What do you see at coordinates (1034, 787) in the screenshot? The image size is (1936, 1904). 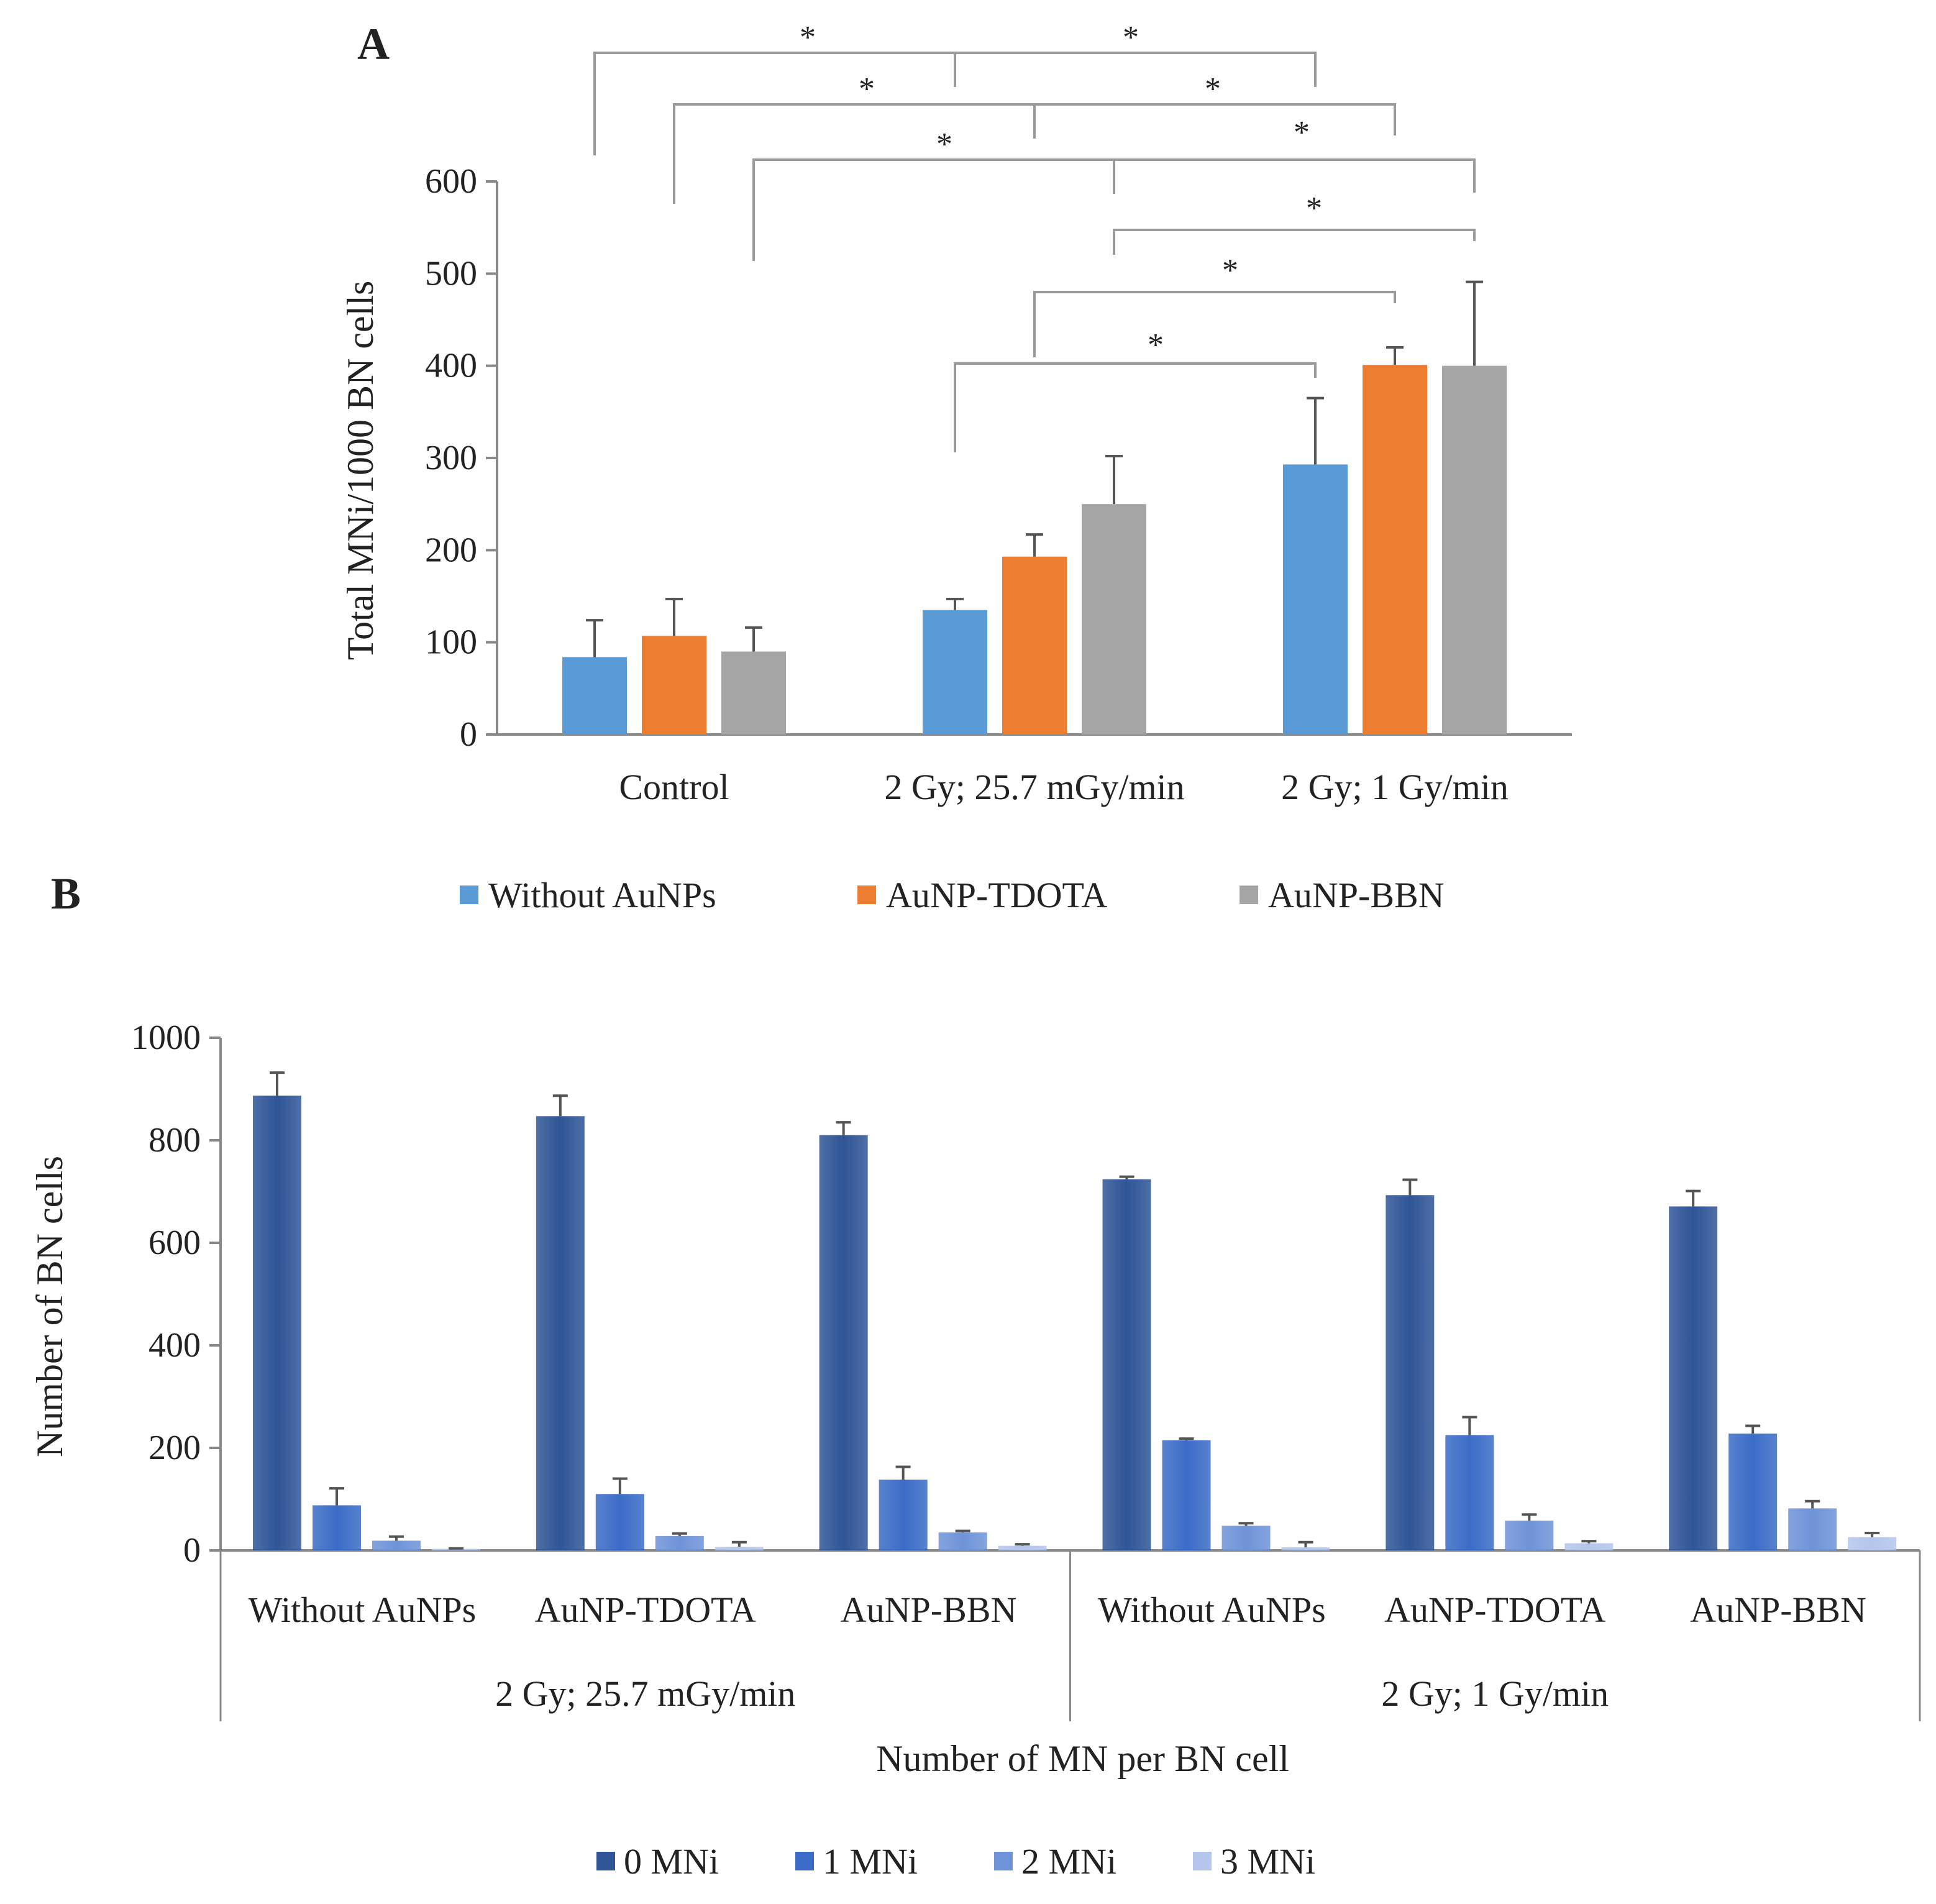 I see `category-label: 2 Gy; 25.7 mGy/min` at bounding box center [1034, 787].